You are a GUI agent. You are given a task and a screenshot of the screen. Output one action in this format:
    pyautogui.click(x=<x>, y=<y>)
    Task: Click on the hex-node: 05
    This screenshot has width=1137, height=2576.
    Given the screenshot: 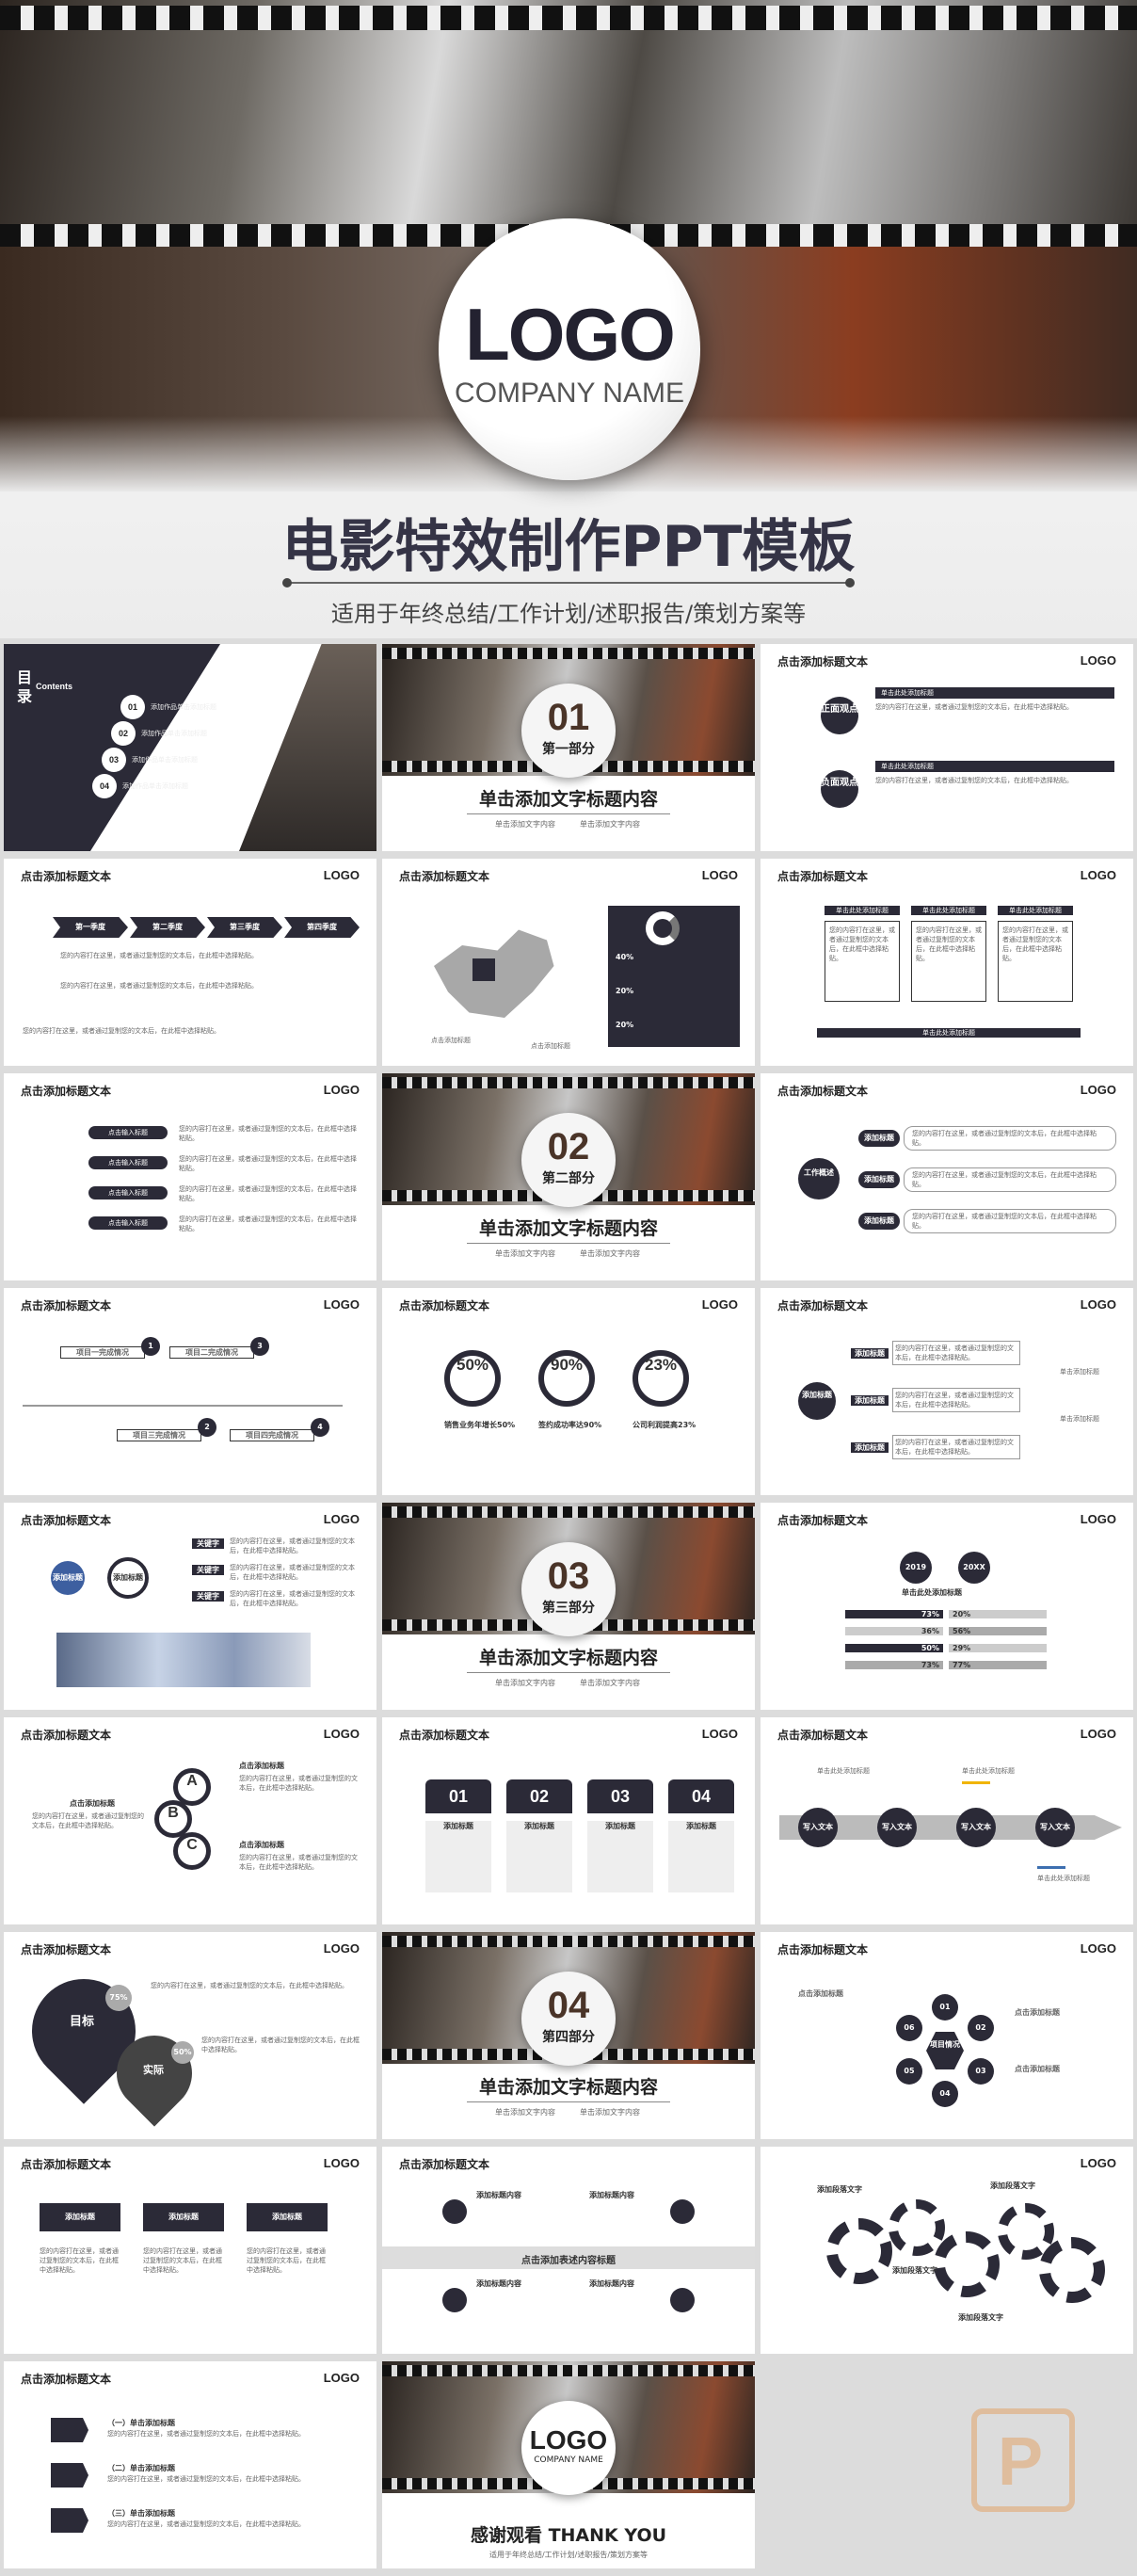 What is the action you would take?
    pyautogui.click(x=909, y=2071)
    